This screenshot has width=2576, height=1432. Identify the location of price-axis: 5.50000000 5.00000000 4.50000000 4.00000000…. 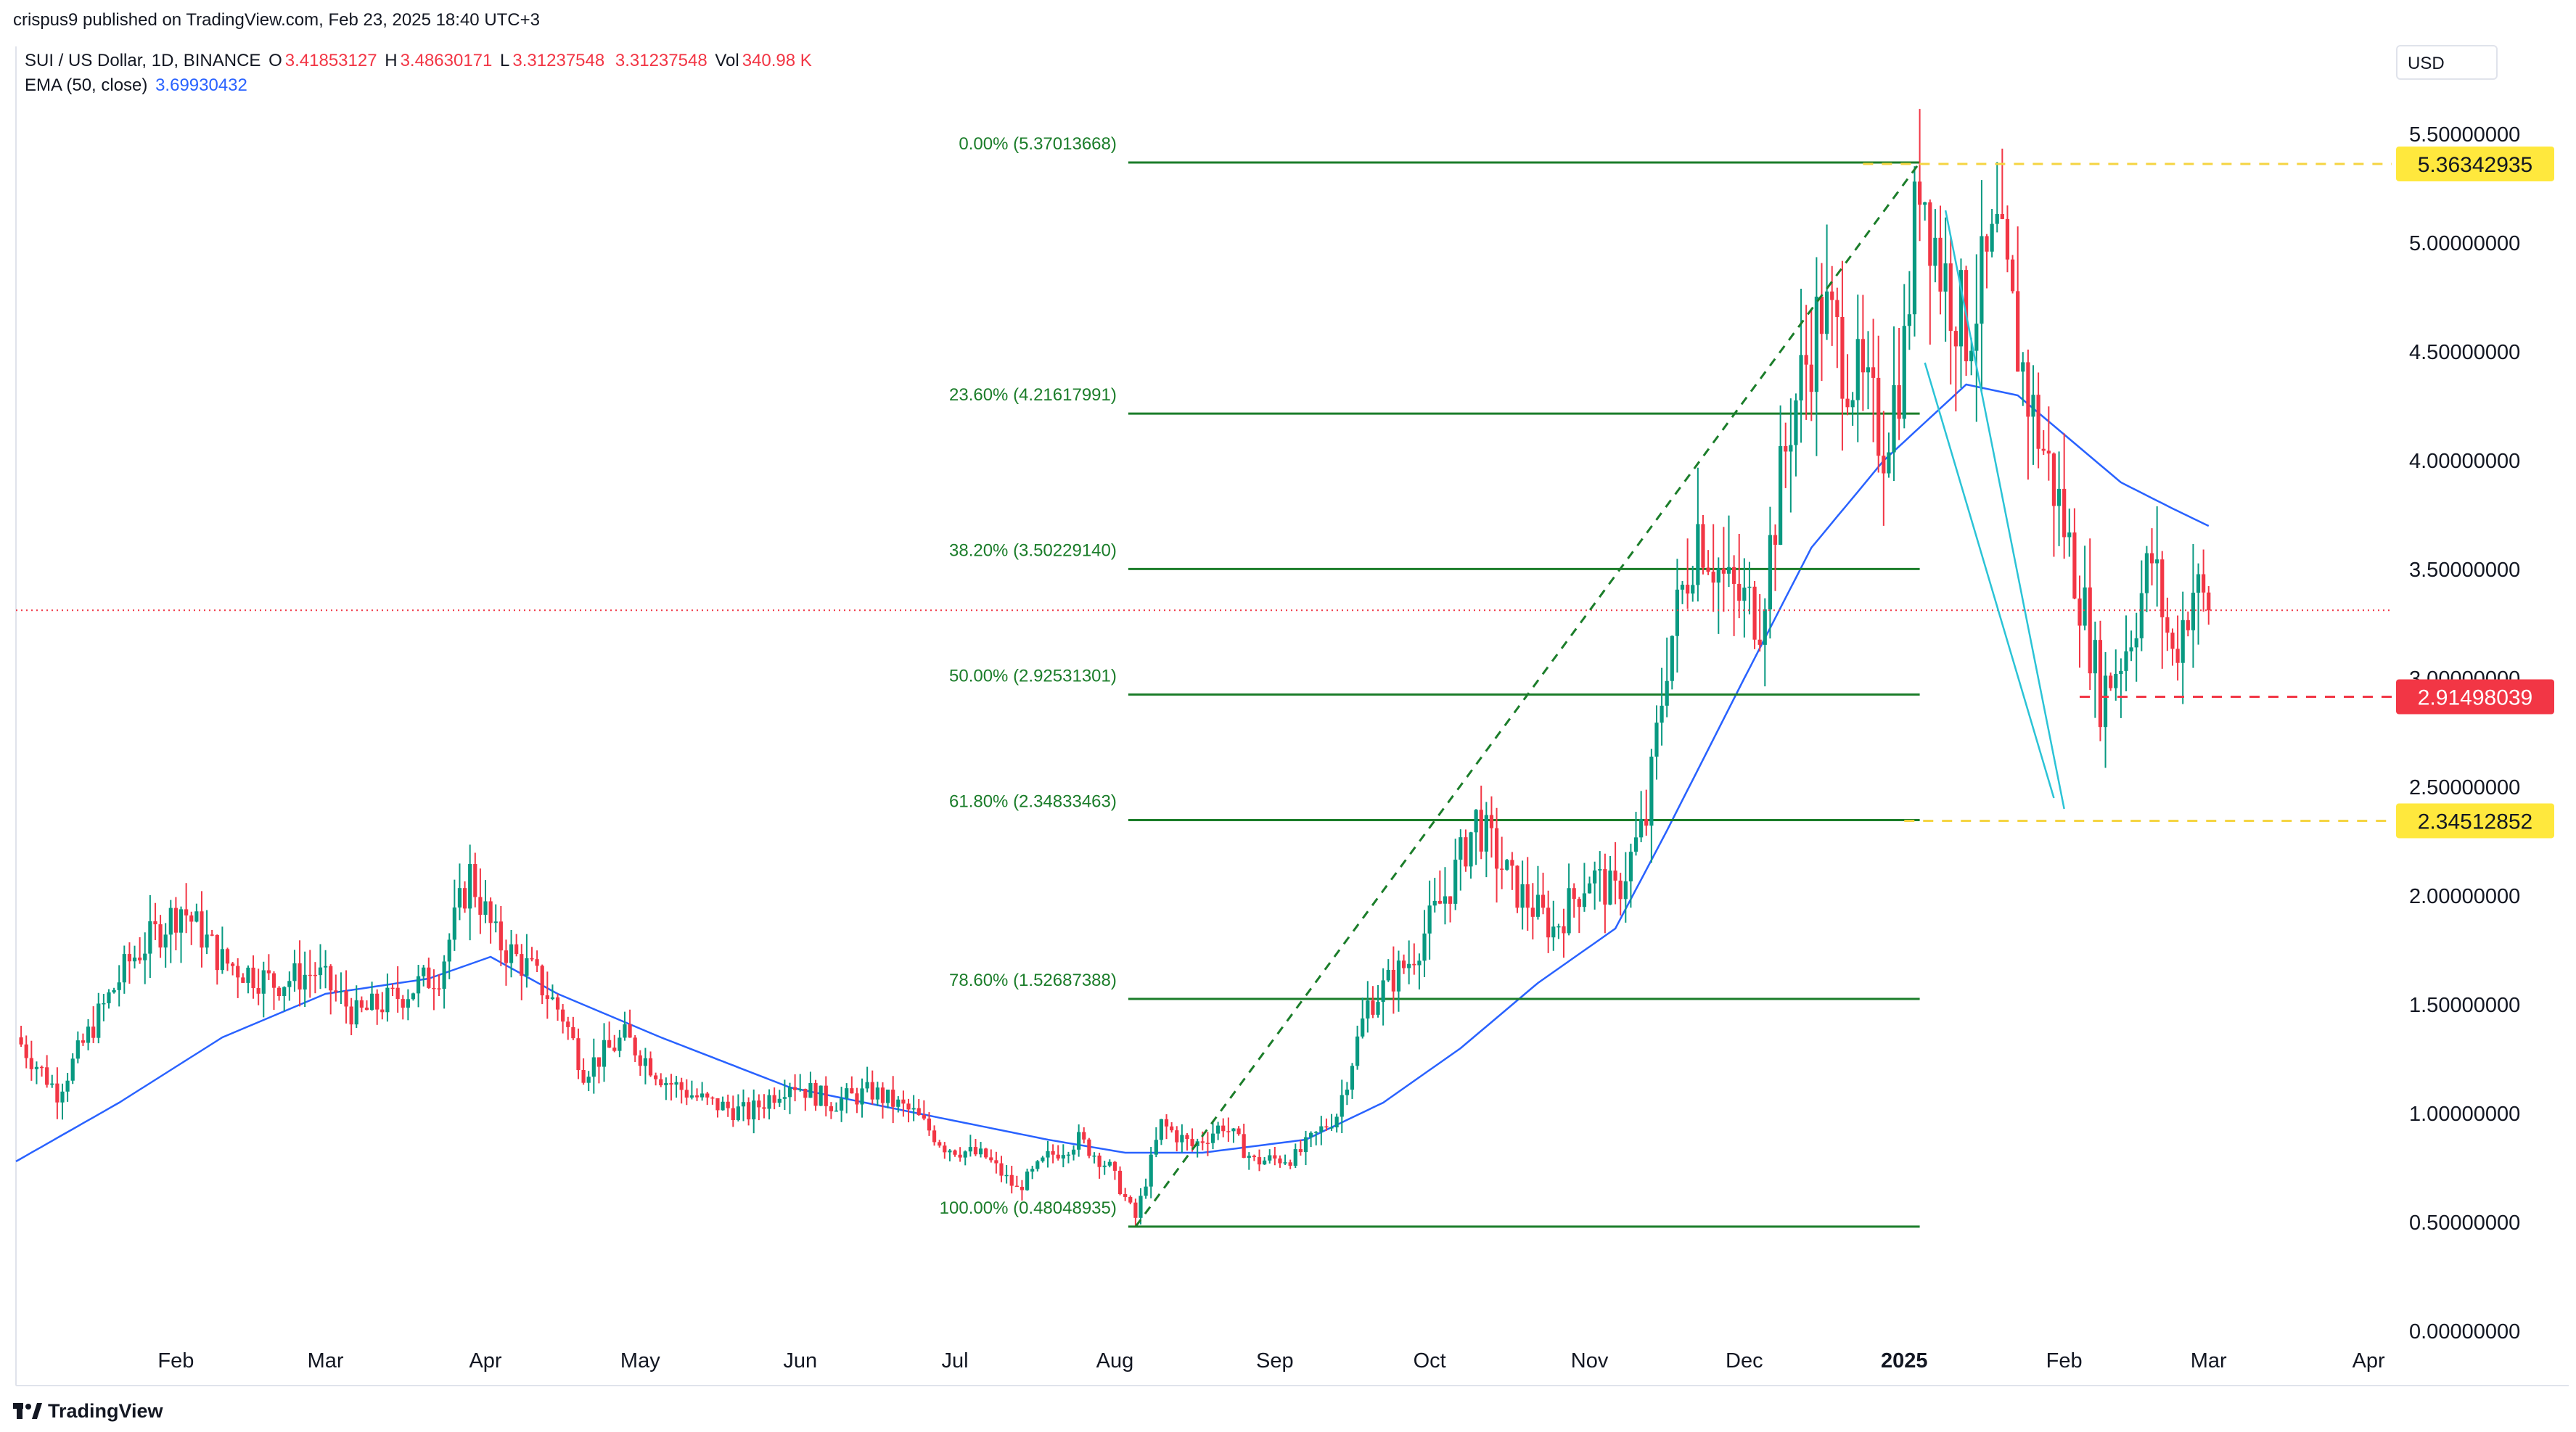
(2464, 733).